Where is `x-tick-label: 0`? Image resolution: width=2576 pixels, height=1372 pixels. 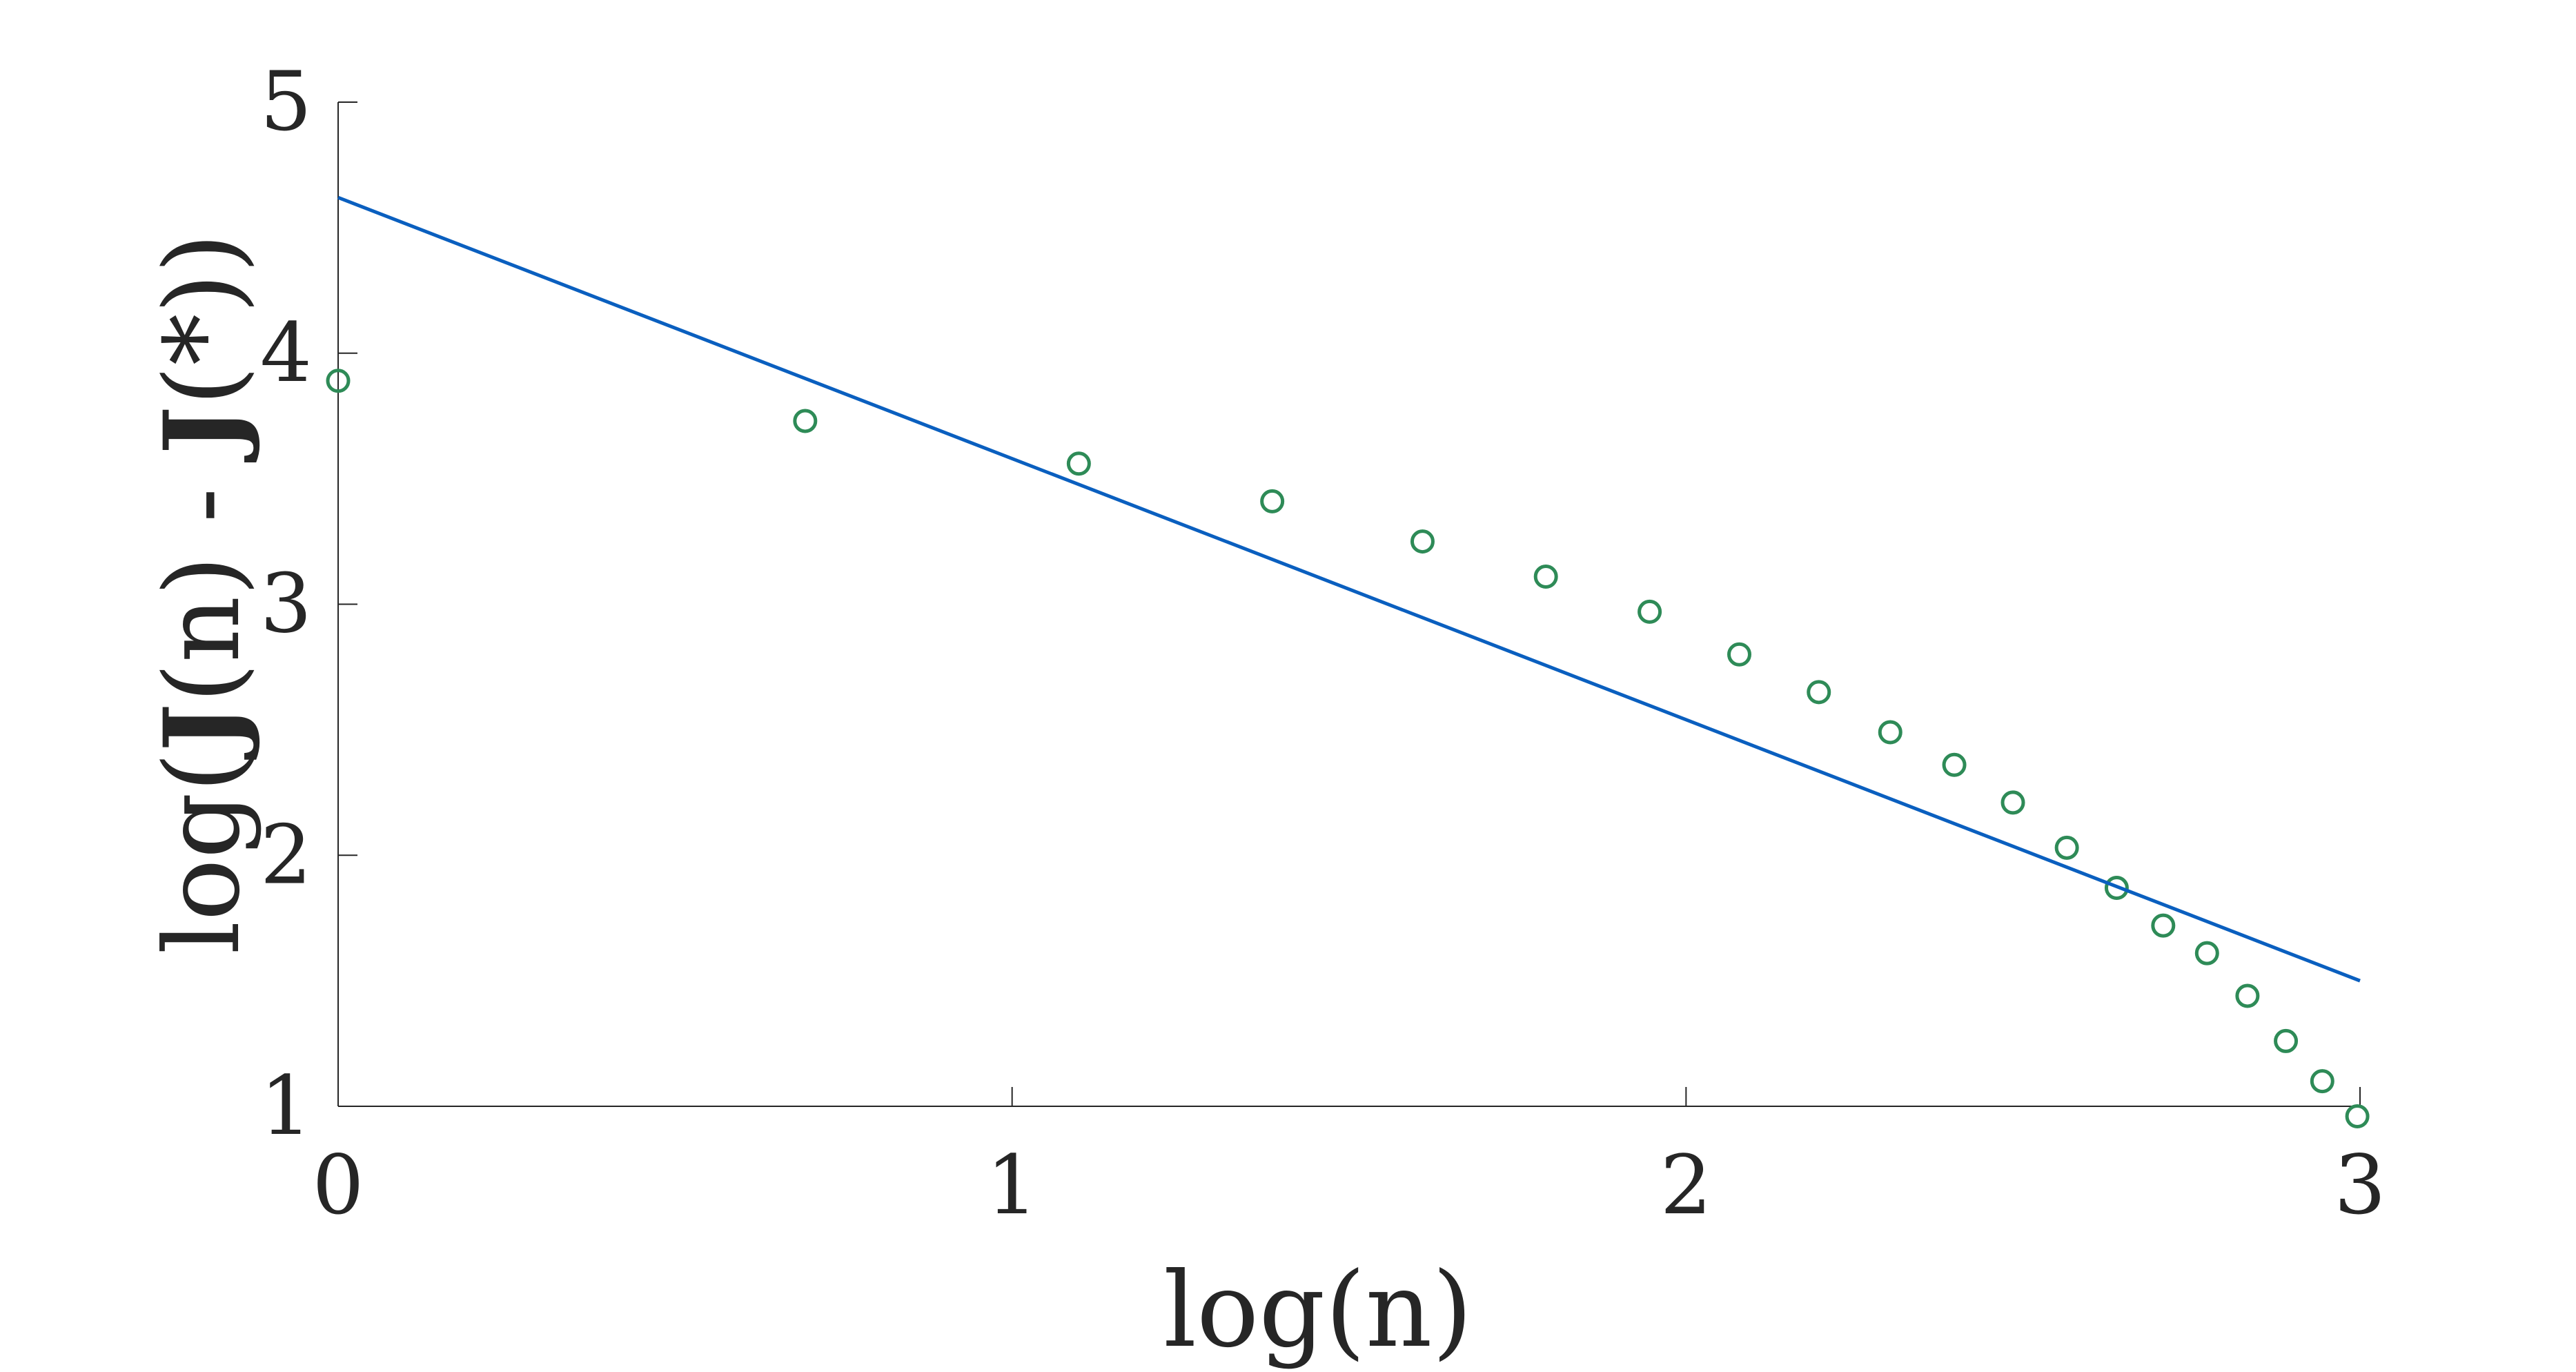
x-tick-label: 0 is located at coordinates (338, 1185).